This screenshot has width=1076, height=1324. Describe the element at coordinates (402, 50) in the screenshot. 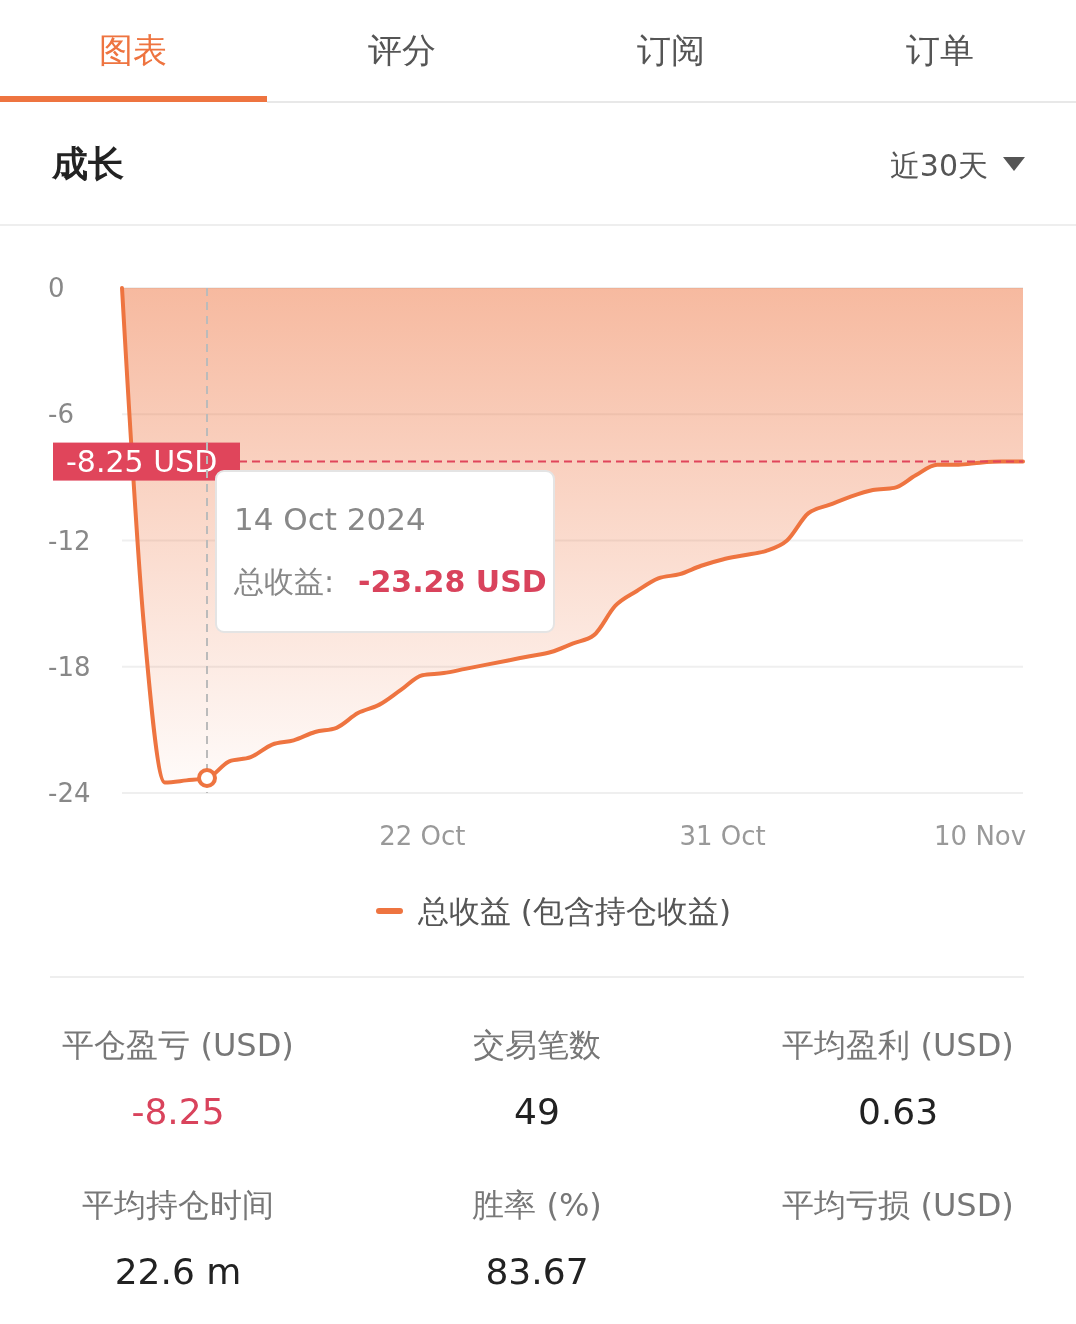

I see `text: 评分` at that location.